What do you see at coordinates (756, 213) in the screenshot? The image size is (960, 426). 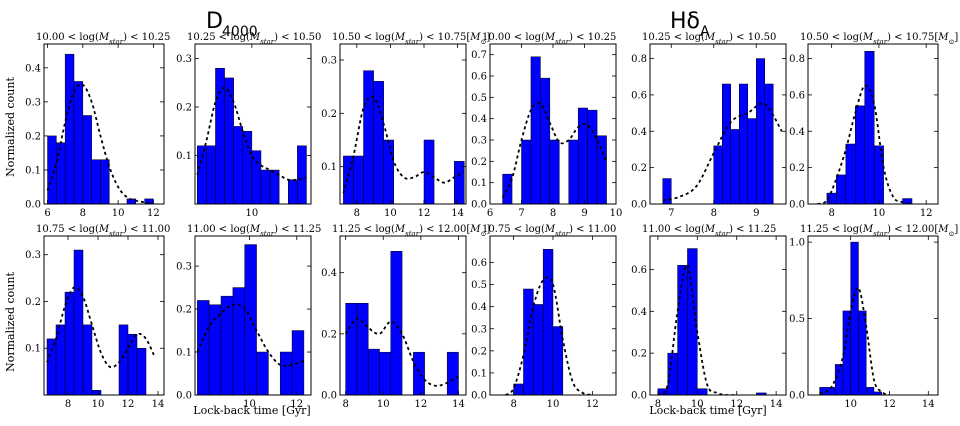 I see `x-tick-label: 9` at bounding box center [756, 213].